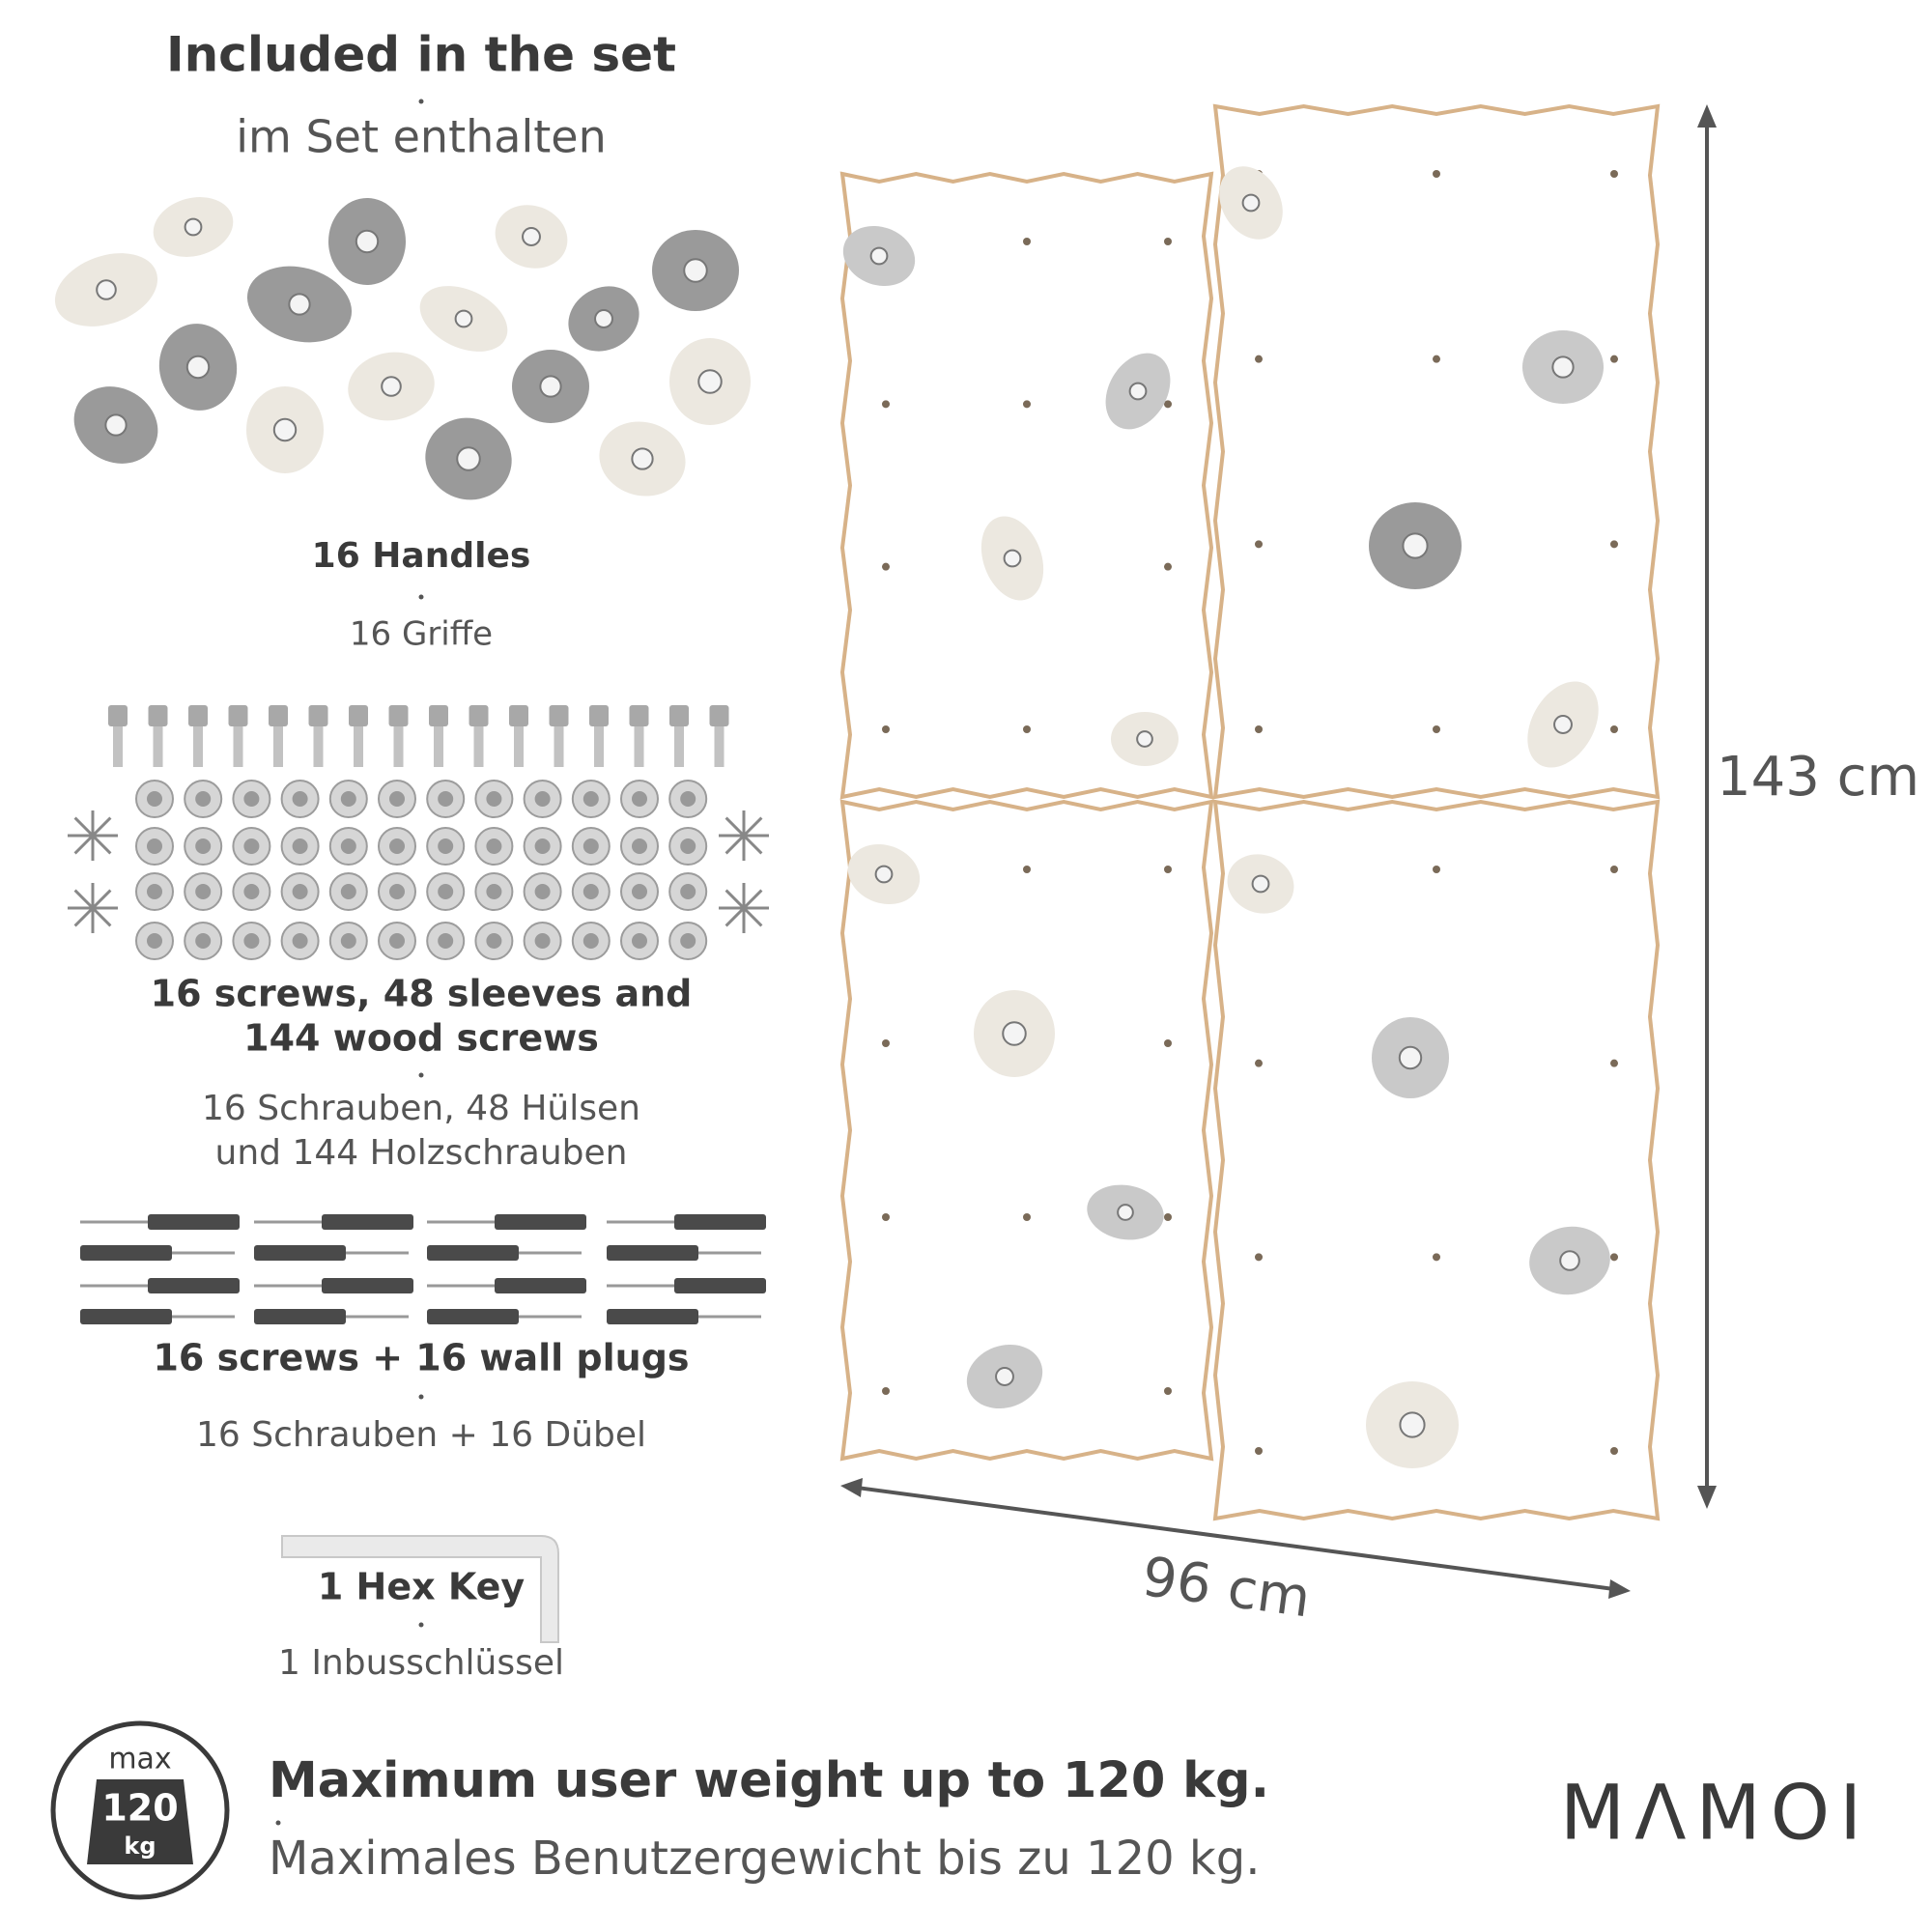 This screenshot has height=1932, width=1932. What do you see at coordinates (769, 1780) in the screenshot?
I see `footer-title: Maximum user weight up to 120 kg.` at bounding box center [769, 1780].